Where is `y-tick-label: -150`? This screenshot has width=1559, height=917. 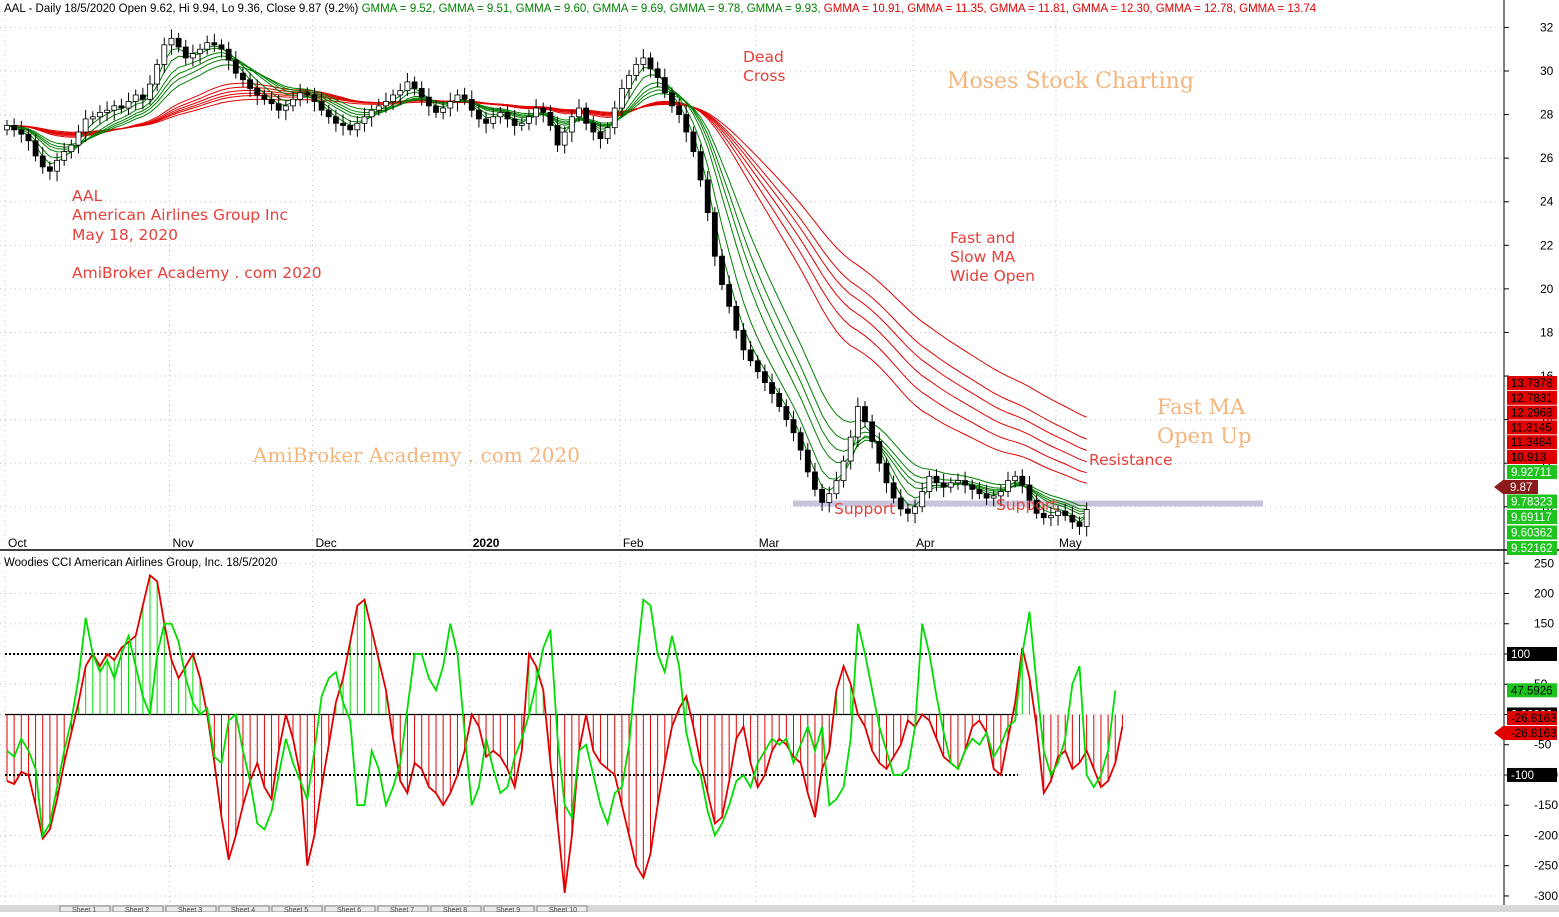
y-tick-label: -150 is located at coordinates (1546, 805).